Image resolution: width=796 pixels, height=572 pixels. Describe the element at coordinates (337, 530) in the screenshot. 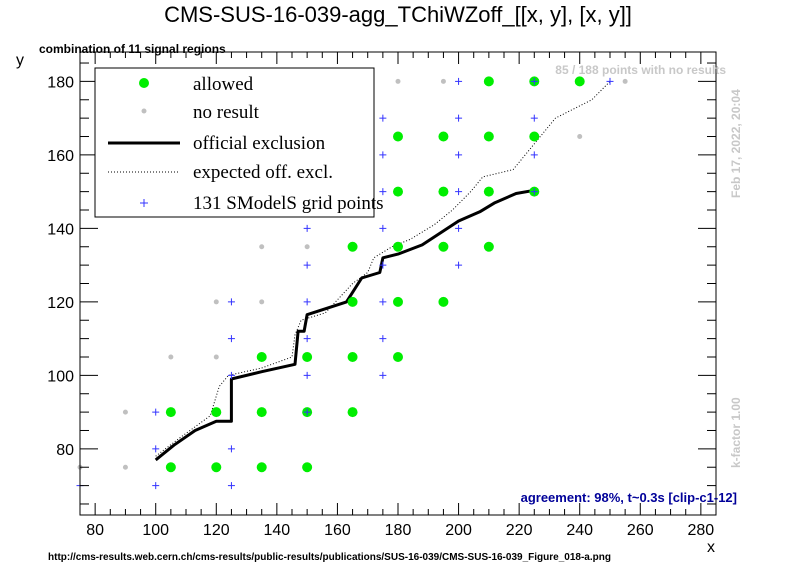

I see `x-tick-label: 160` at that location.